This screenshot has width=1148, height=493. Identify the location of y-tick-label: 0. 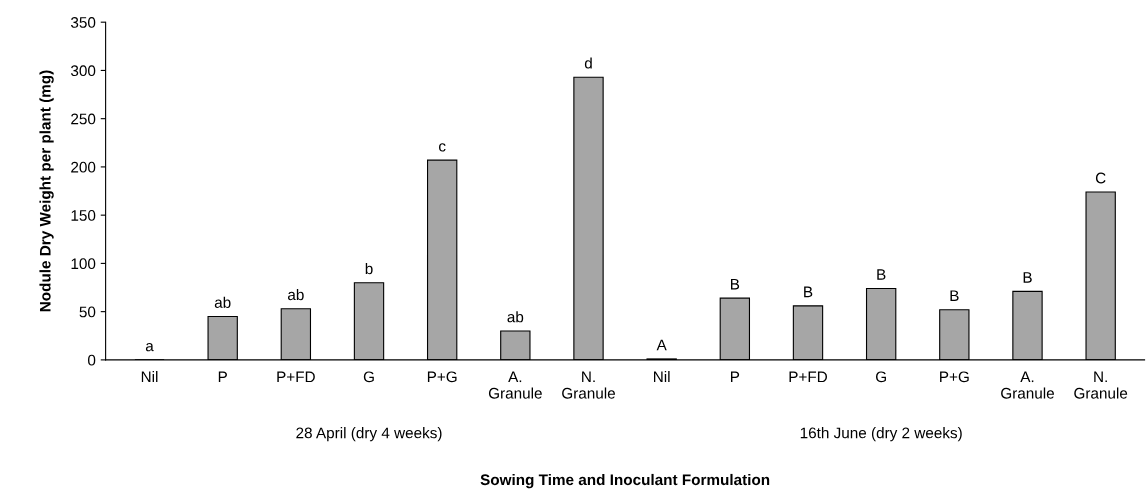
(91, 360).